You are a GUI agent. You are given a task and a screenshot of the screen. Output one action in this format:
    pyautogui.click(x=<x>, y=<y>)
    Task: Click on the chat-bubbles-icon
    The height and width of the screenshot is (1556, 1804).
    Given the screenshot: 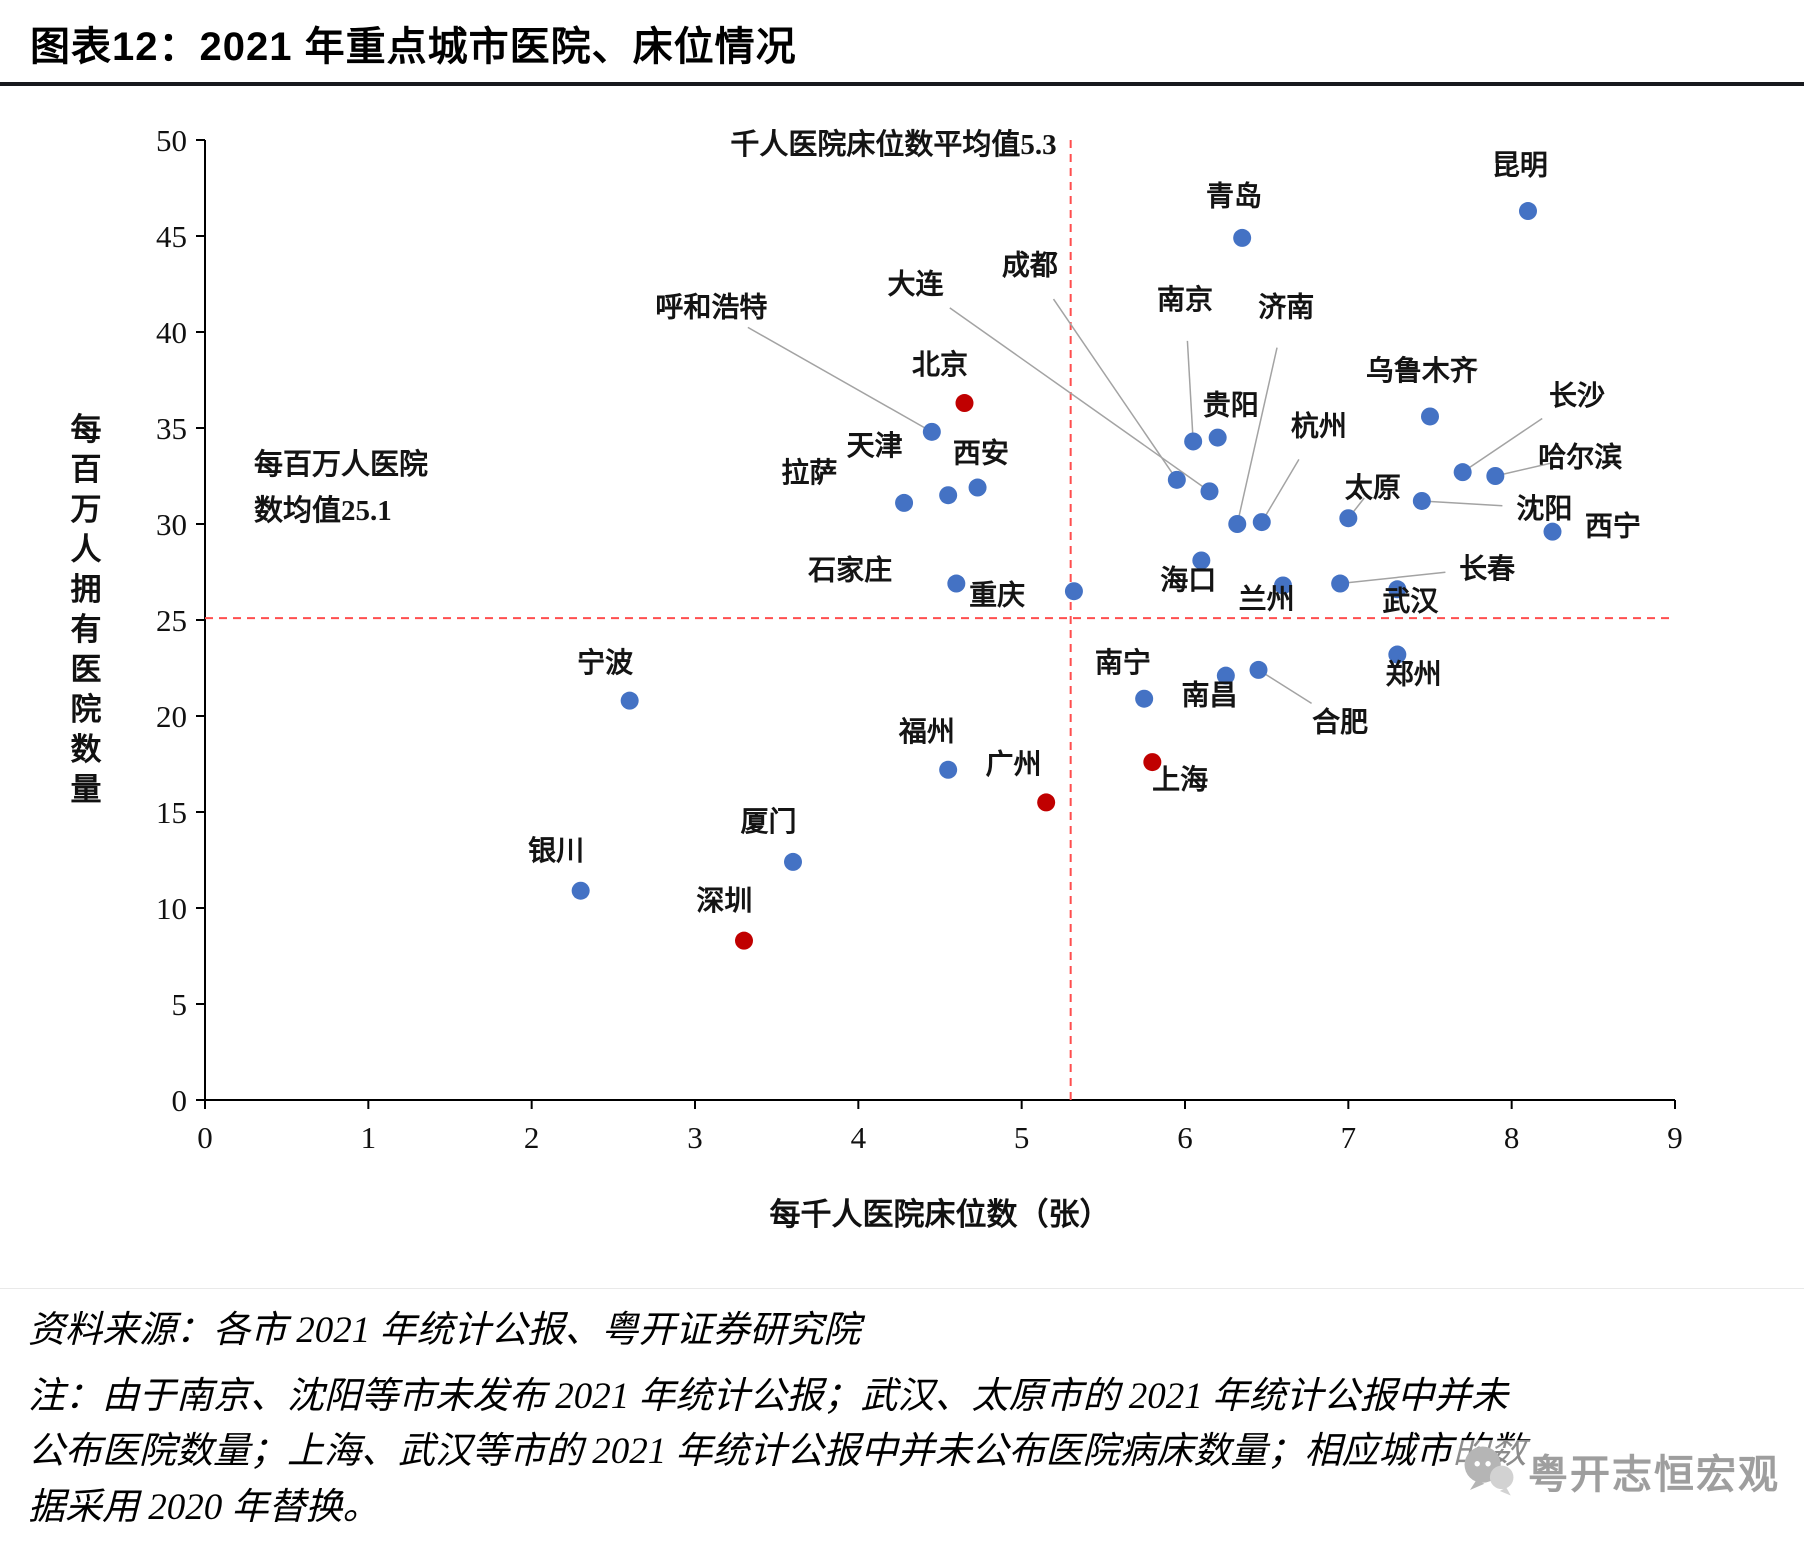 What is the action you would take?
    pyautogui.click(x=1489, y=1471)
    